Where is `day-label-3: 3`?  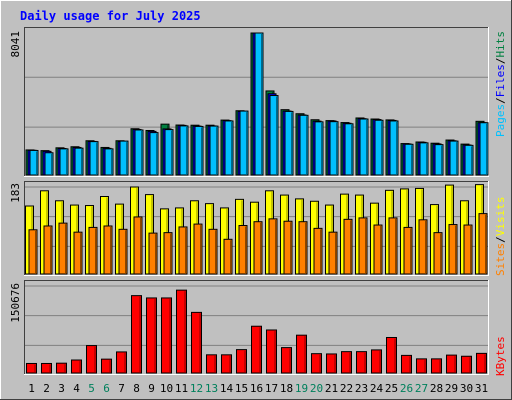 day-label-3: 3 is located at coordinates (61, 388).